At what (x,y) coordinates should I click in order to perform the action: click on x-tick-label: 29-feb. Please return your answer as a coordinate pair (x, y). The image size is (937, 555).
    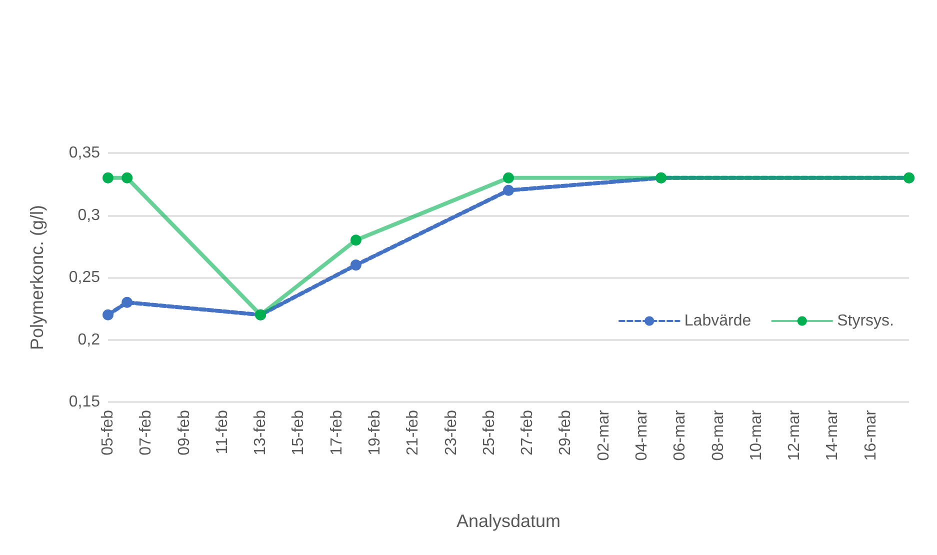
    Looking at the image, I should click on (565, 433).